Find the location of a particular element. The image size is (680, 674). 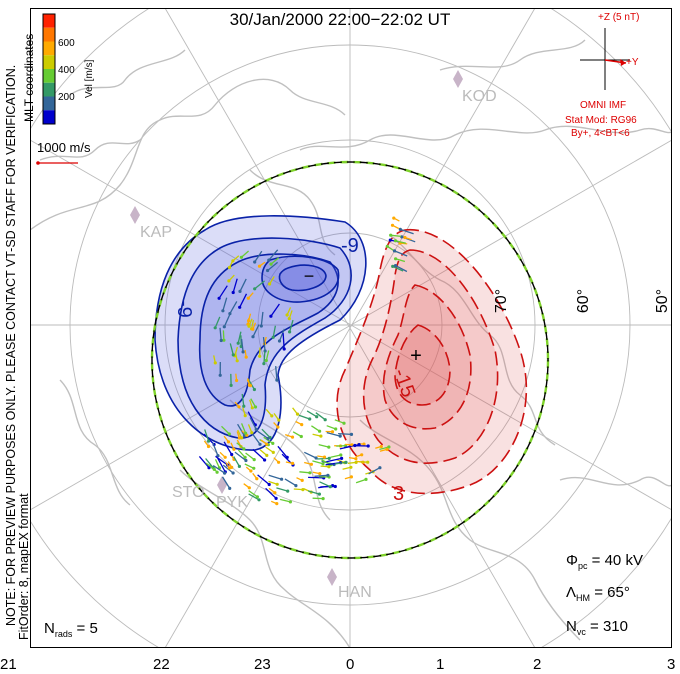

mlt-tick: 0 is located at coordinates (350, 664).